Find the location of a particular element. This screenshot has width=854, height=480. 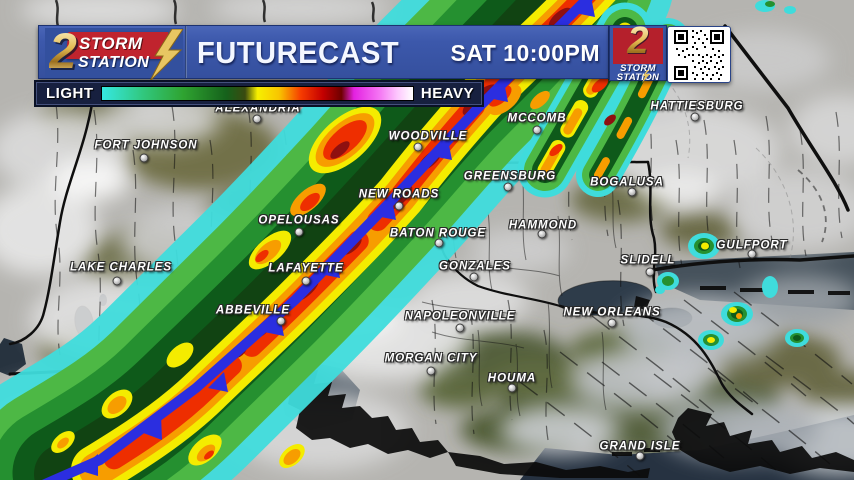

lightning-bolt-icon is located at coordinates (166, 55).